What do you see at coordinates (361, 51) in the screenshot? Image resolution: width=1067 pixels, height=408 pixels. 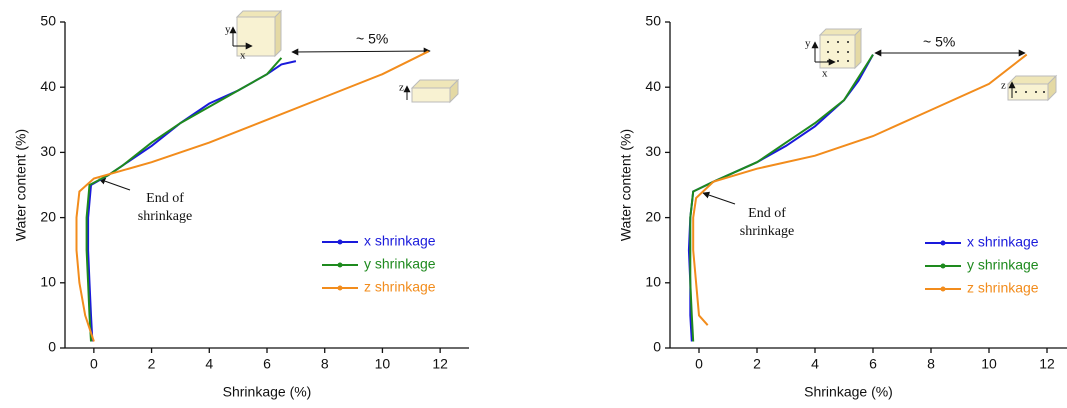 I see `gap-arrow` at bounding box center [361, 51].